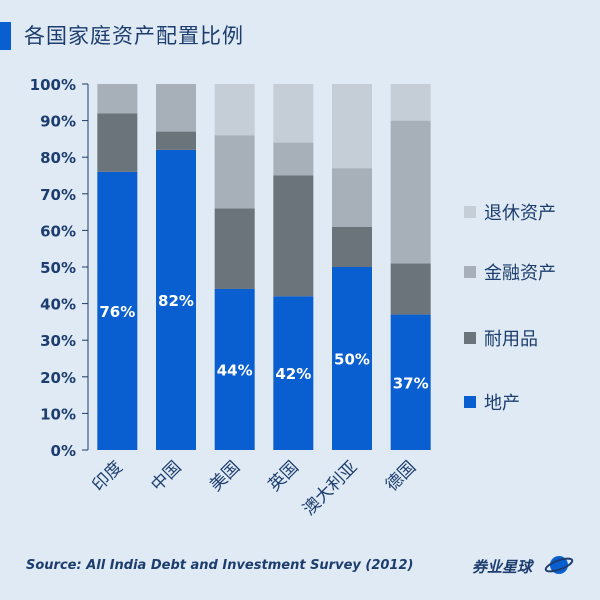  I want to click on page-title: 各国家庭资产配置比例, so click(134, 36).